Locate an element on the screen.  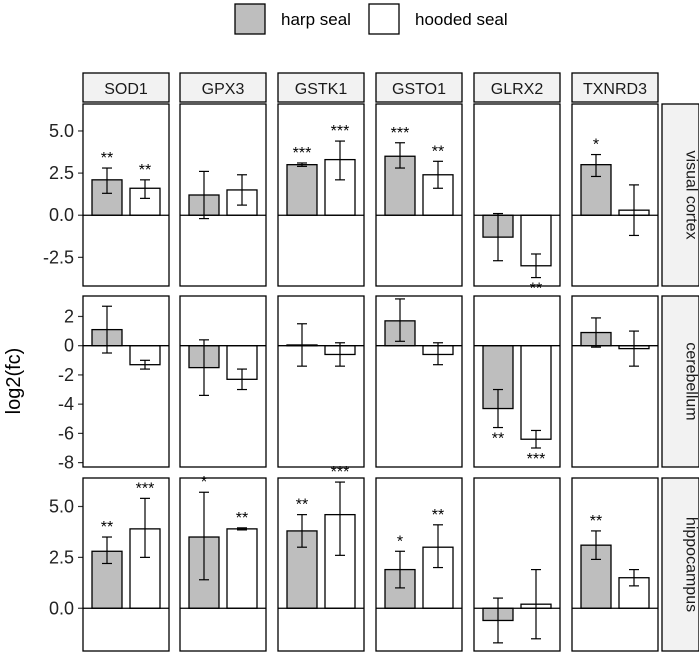
region-strip-hippocampus is located at coordinates (680, 564).